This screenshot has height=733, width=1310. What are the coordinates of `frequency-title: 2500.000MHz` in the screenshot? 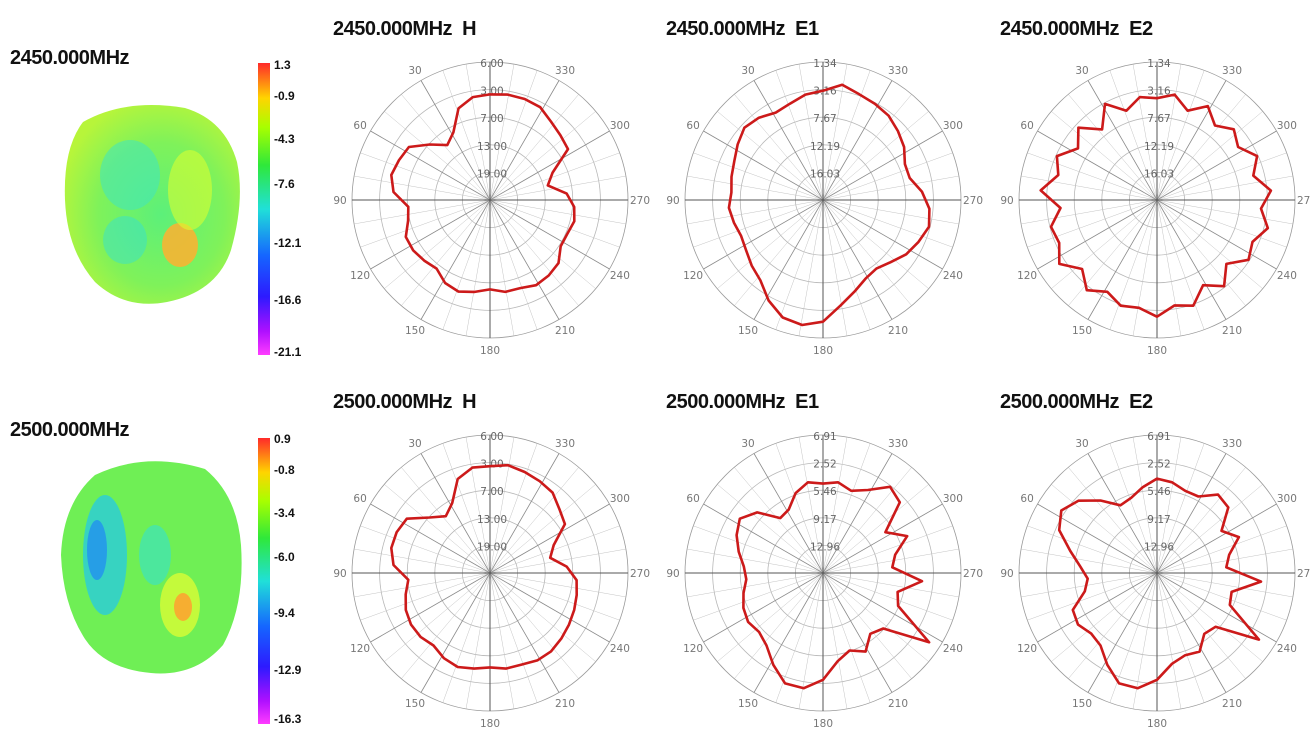 It's located at (70, 430).